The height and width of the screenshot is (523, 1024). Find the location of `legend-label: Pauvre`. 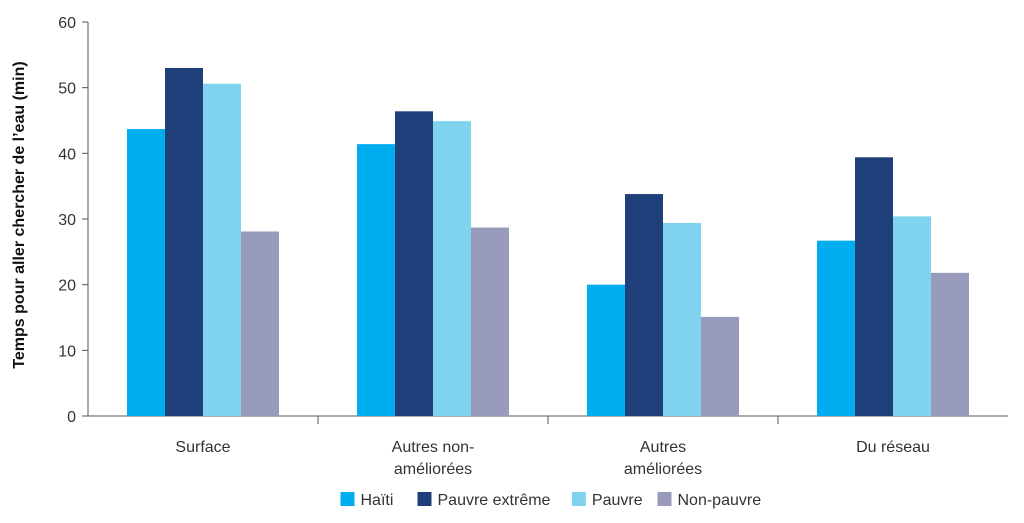

legend-label: Pauvre is located at coordinates (617, 500).